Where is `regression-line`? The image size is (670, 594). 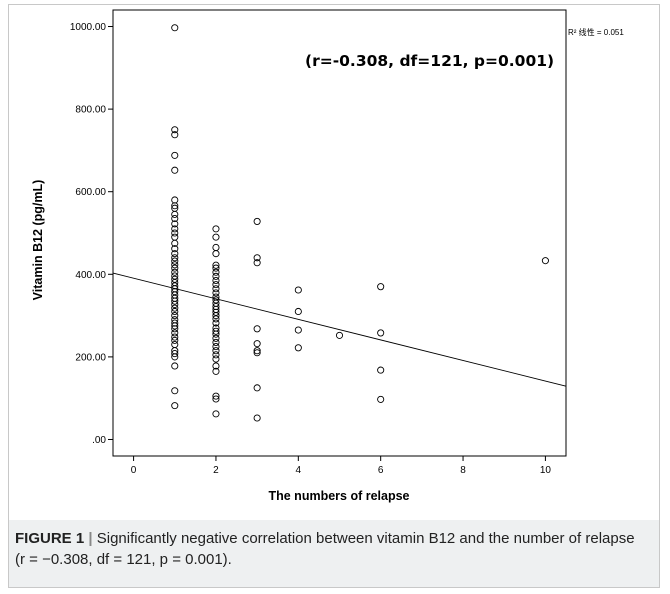 regression-line is located at coordinates (339, 329).